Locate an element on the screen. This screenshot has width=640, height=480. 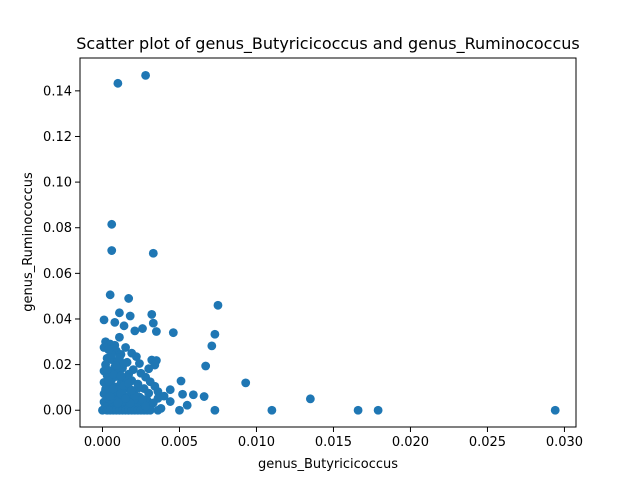
y-tick-label: 0.12 is located at coordinates (57, 137).